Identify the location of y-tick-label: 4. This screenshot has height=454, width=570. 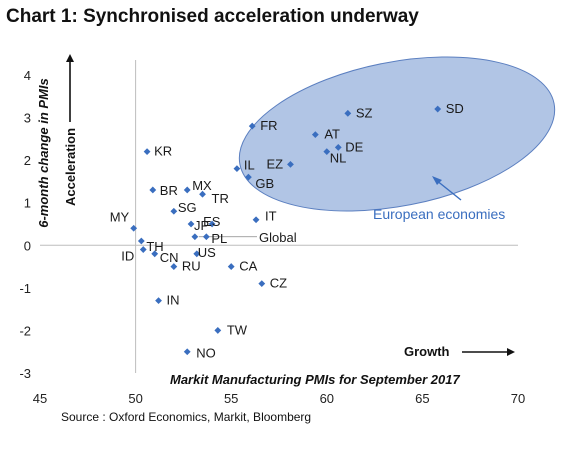
(27, 75).